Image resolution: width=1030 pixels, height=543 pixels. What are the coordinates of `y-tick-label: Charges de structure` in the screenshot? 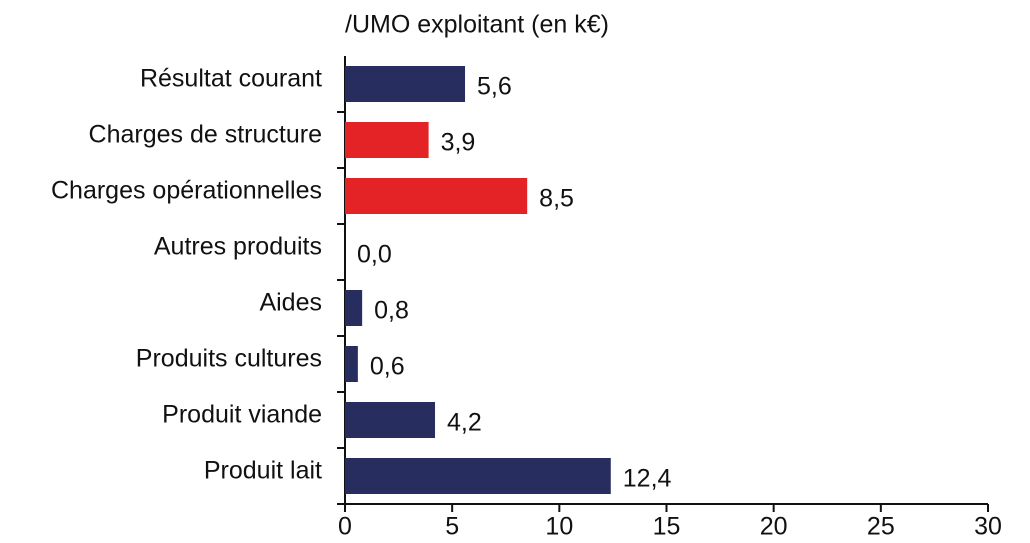 It's located at (205, 135).